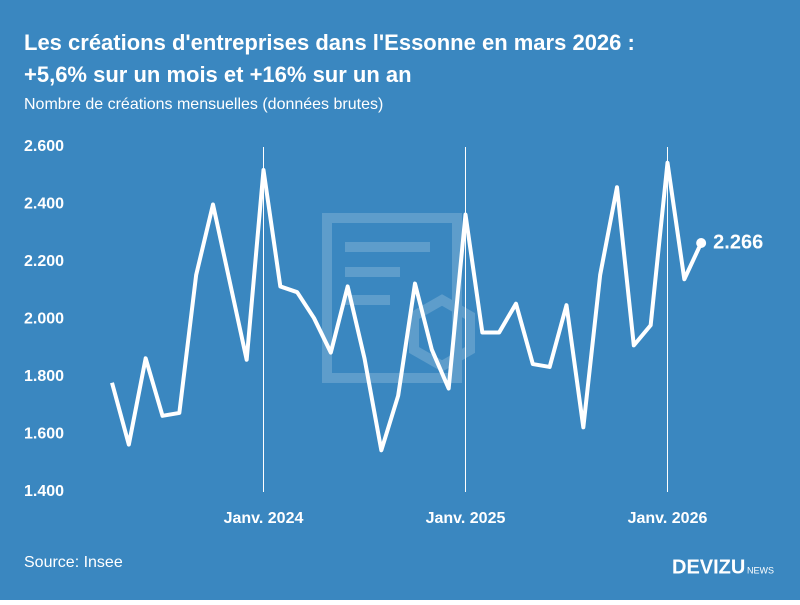 The image size is (800, 605). Describe the element at coordinates (708, 567) in the screenshot. I see `brand: DEVIZU` at that location.